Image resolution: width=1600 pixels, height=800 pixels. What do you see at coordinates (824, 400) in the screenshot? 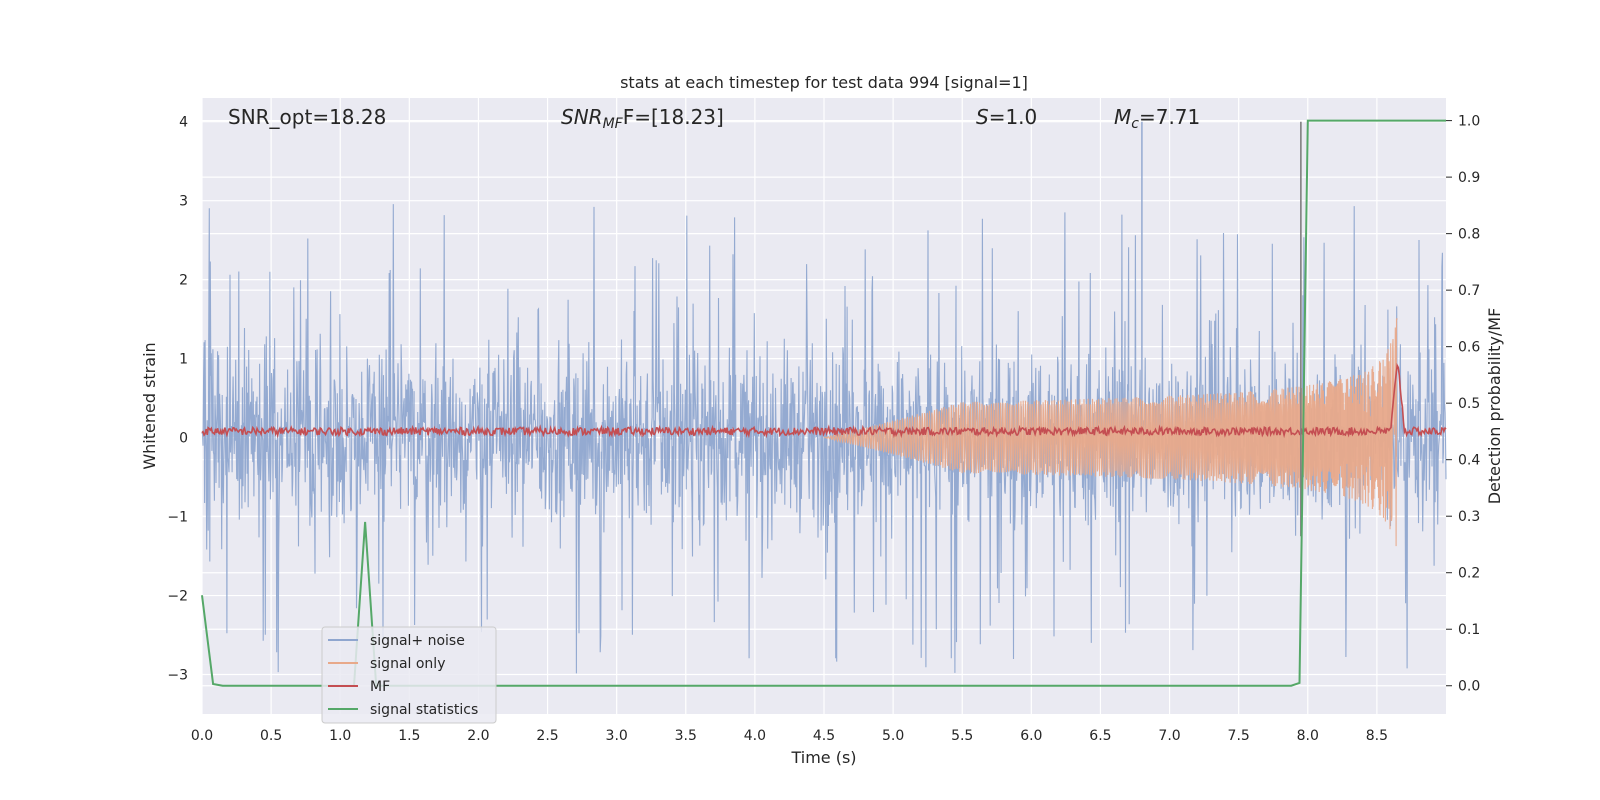
I see `series-mf` at bounding box center [824, 400].